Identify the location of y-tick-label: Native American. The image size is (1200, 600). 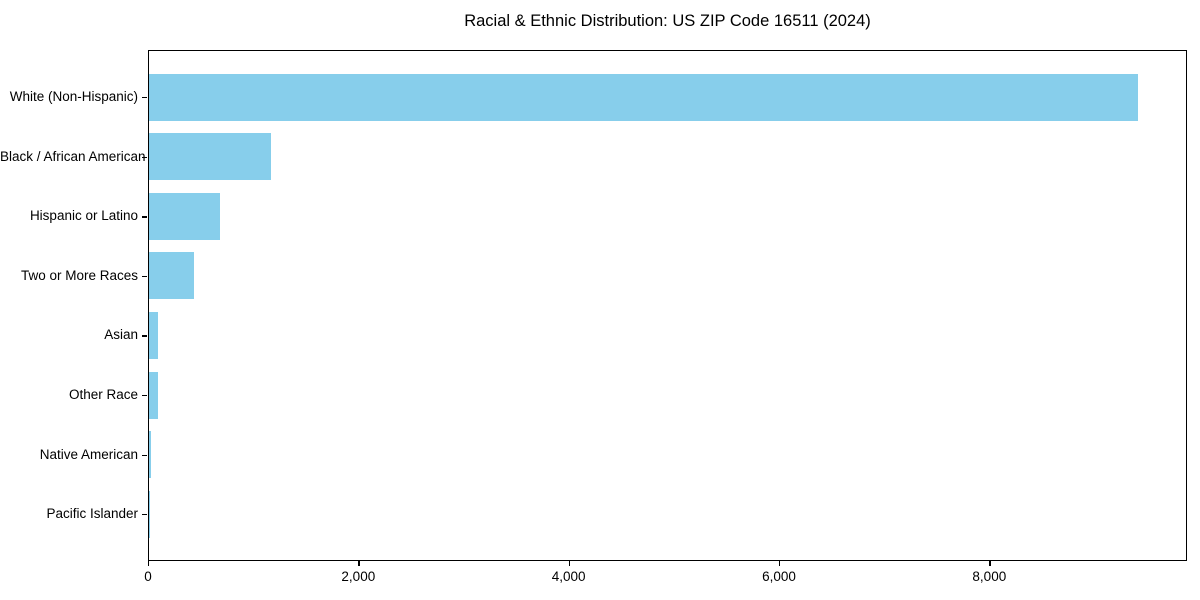
(88, 454).